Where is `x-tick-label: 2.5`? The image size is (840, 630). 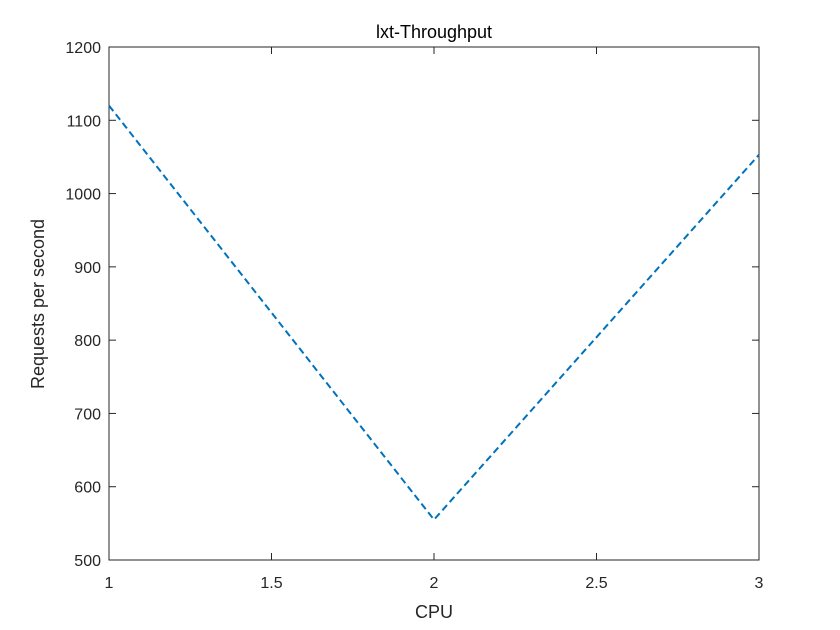
x-tick-label: 2.5 is located at coordinates (596, 583).